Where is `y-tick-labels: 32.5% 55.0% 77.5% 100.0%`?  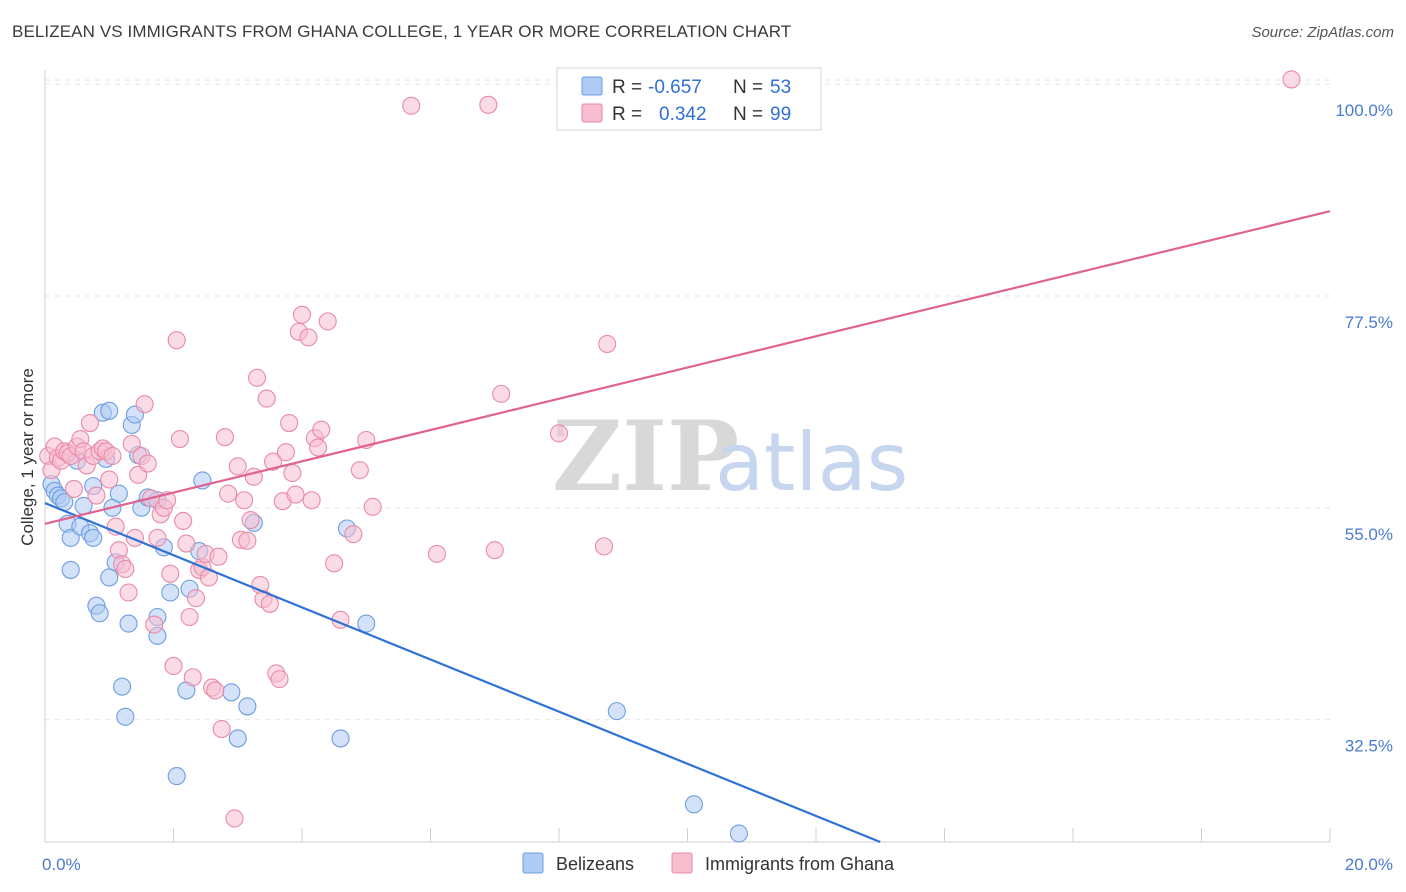
y-tick-labels: 32.5% 55.0% 77.5% 100.0% is located at coordinates (1364, 428).